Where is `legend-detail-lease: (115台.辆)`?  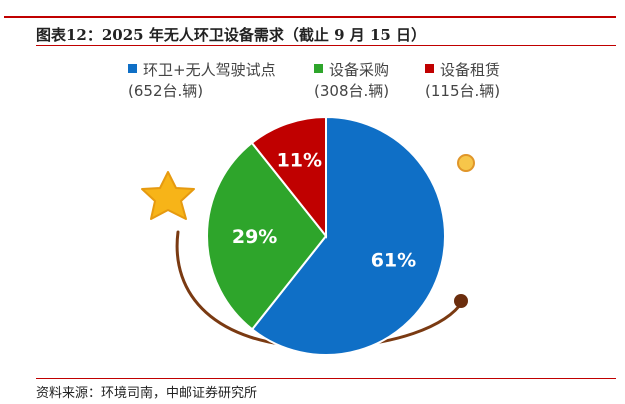
legend-detail-lease: (115台.辆) is located at coordinates (463, 91).